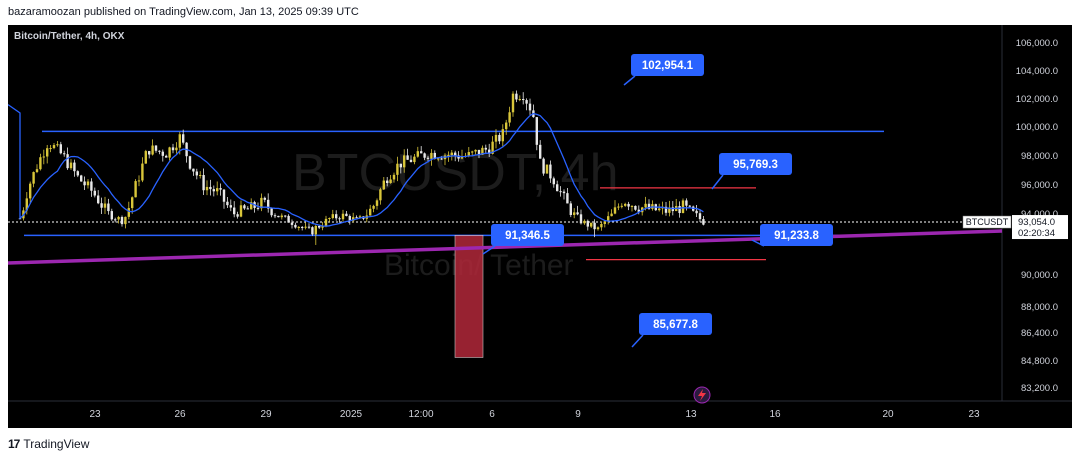  Describe the element at coordinates (775, 414) in the screenshot. I see `time-tick-label: 16` at that location.